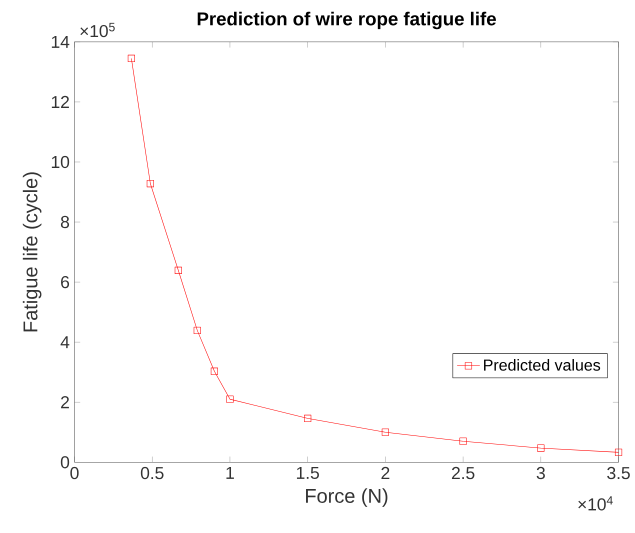 The width and height of the screenshot is (635, 533). Describe the element at coordinates (152, 473) in the screenshot. I see `x-tick-label: 0.5` at that location.